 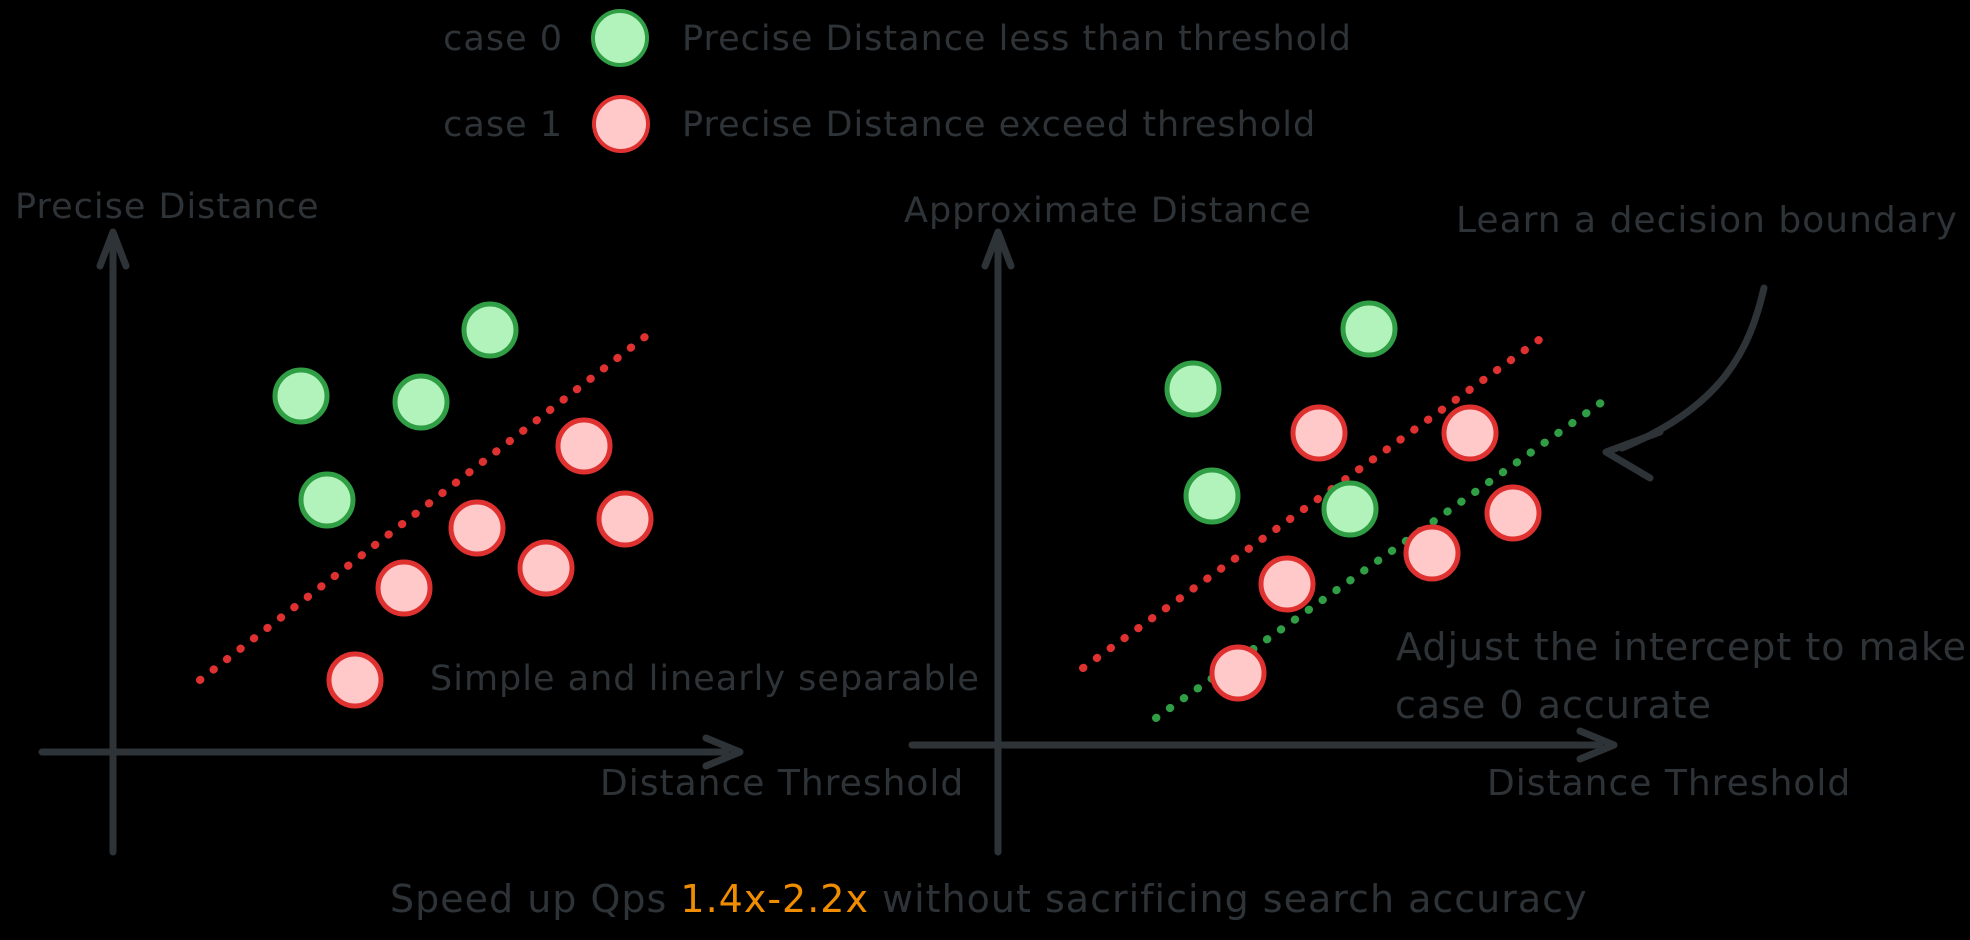 I want to click on annotation-decision-boundary: Learn a decision boundary, so click(x=1707, y=220).